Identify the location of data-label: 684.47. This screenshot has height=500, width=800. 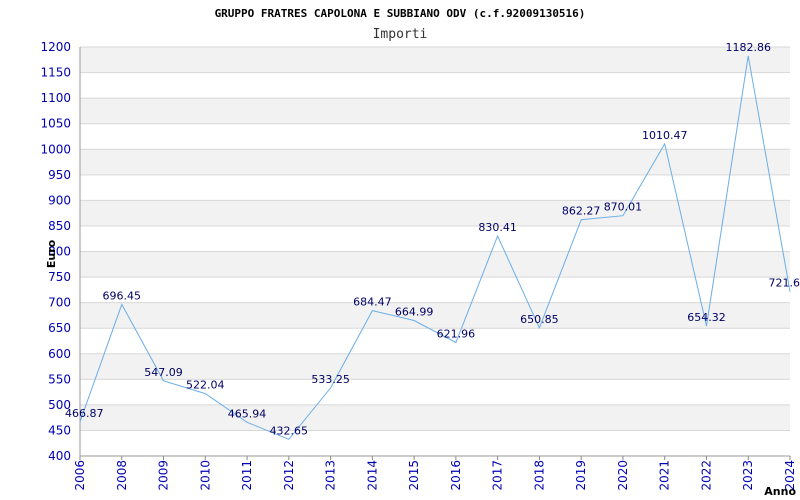
(372, 302).